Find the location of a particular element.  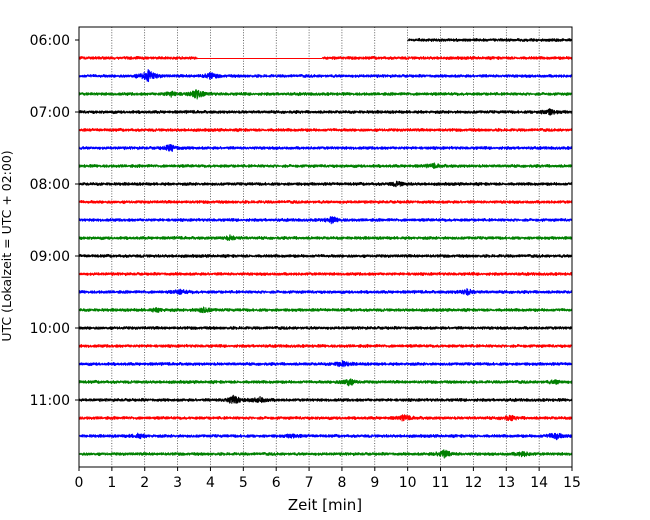

x-tick-label: 4 is located at coordinates (210, 483).